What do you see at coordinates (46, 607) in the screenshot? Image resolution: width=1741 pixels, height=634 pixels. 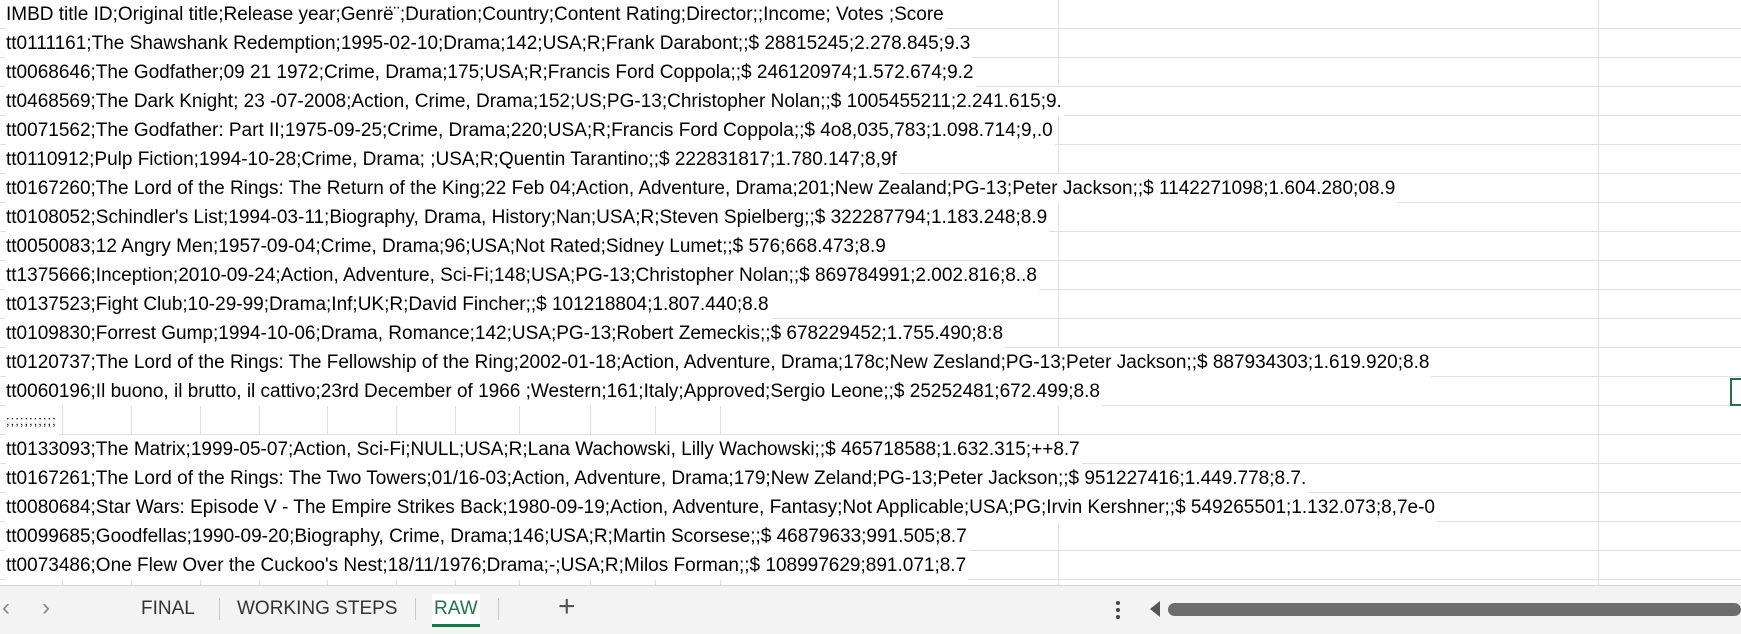 I see `next-sheet-arrow-icon: ›` at bounding box center [46, 607].